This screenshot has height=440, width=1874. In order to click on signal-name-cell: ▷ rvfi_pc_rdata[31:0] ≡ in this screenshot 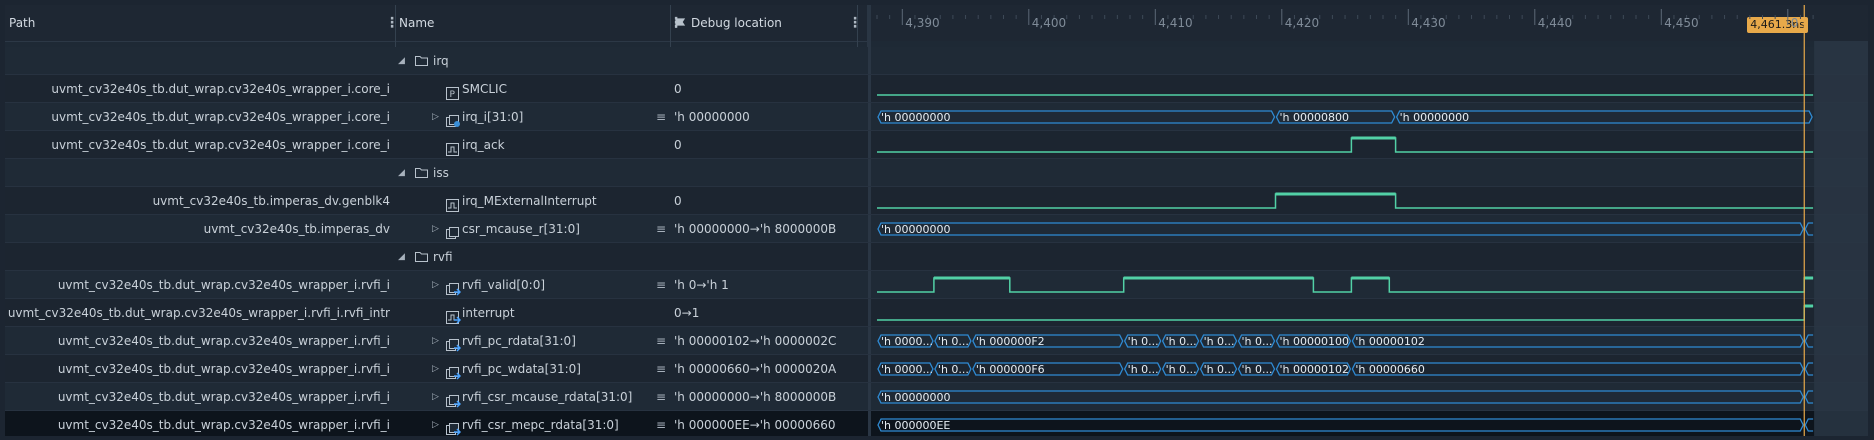, I will do `click(533, 341)`.